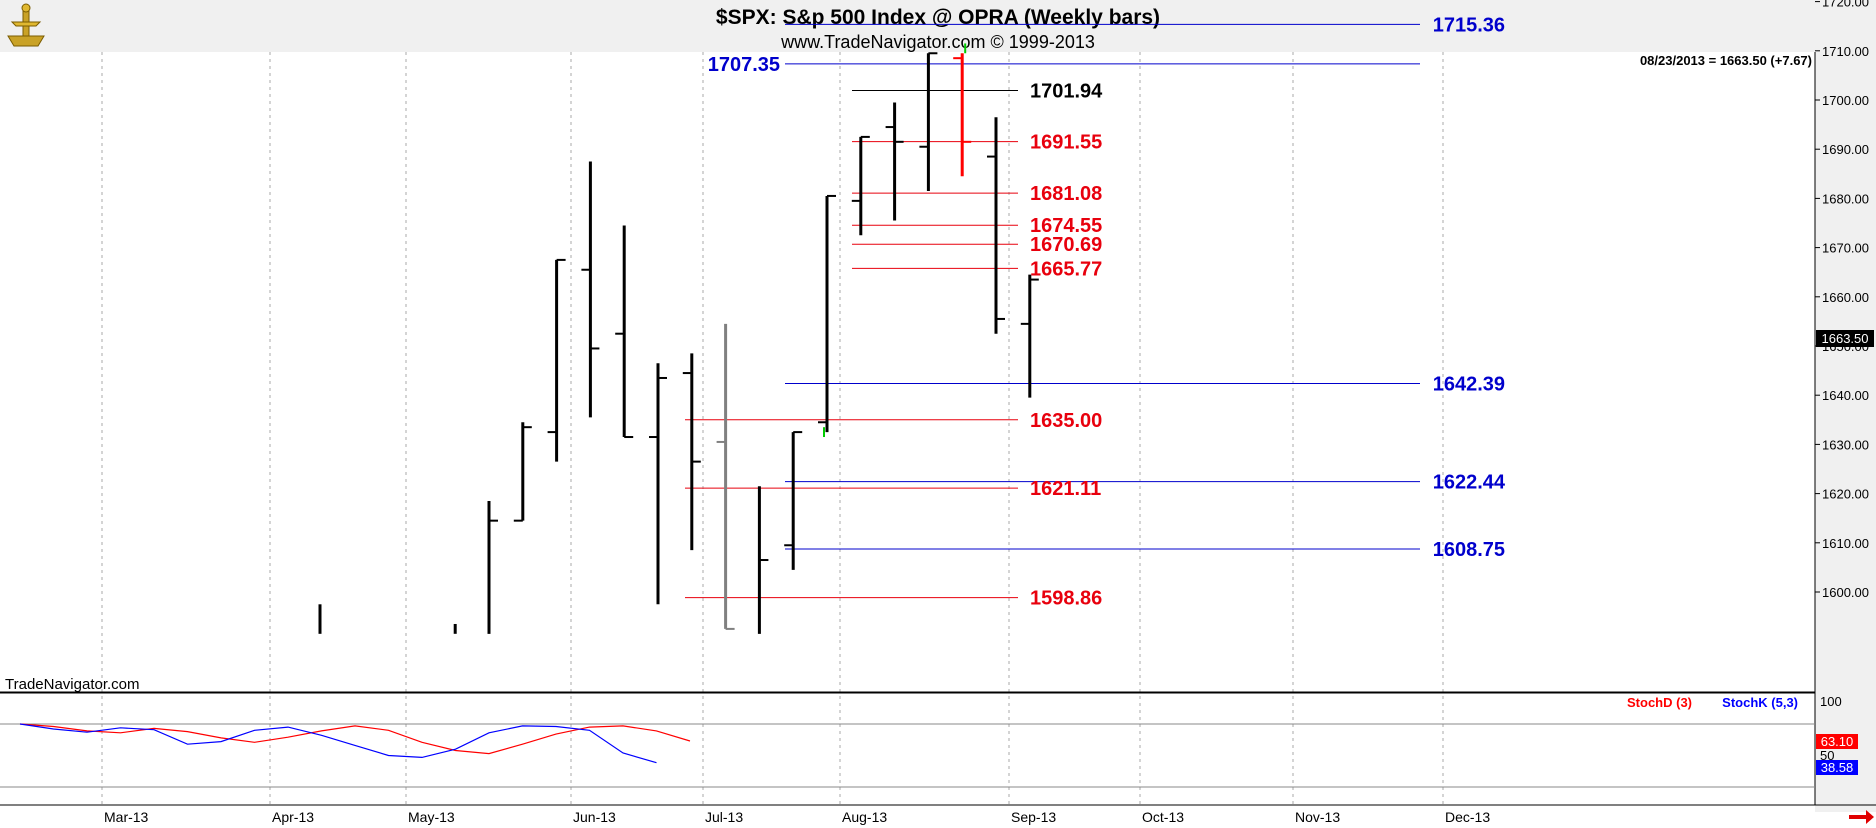 This screenshot has height=828, width=1876. What do you see at coordinates (1726, 60) in the screenshot?
I see `last-quote-label: 08/23/2013 = 1663.50 (+7.67)` at bounding box center [1726, 60].